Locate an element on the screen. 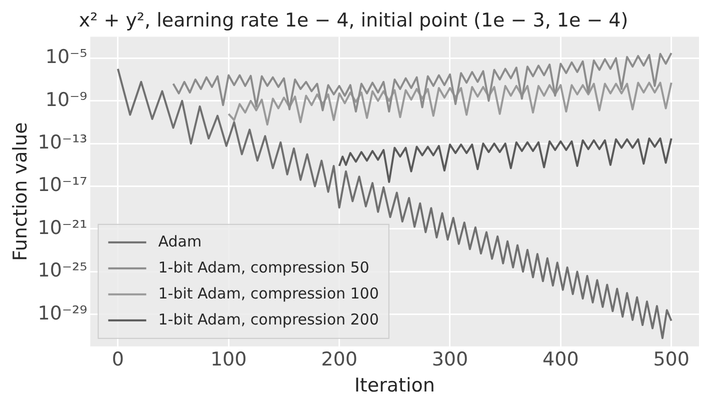 This screenshot has height=406, width=713. legend-label: 1-bit Adam, compression 200 is located at coordinates (268, 319).